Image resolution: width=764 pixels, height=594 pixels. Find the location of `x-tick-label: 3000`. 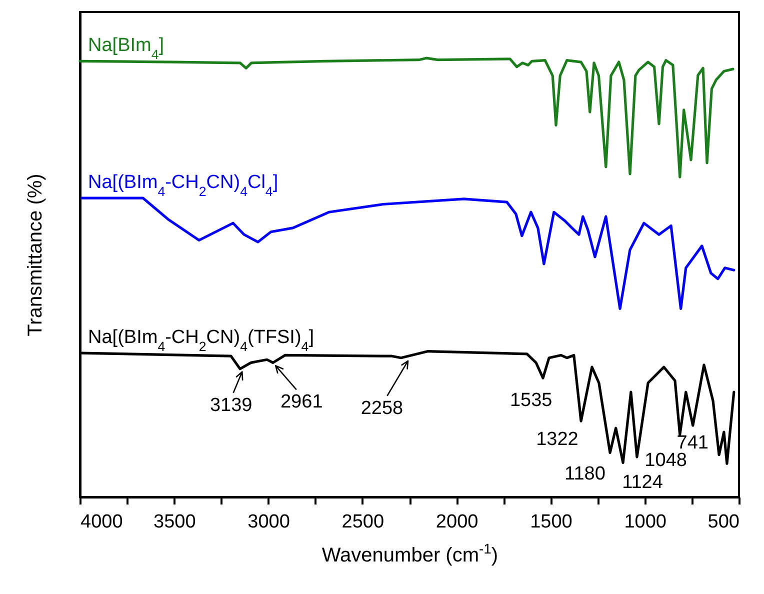

x-tick-label: 3000 is located at coordinates (269, 522).